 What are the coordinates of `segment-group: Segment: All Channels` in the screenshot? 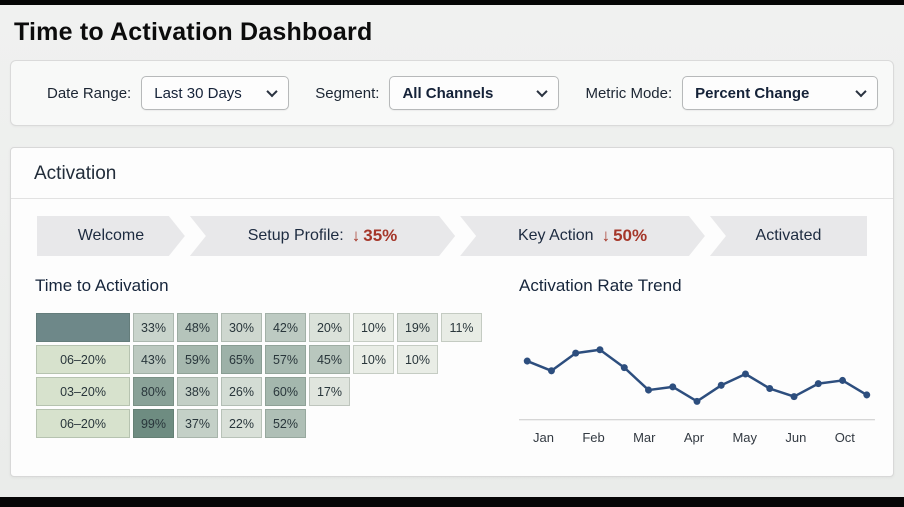 It's located at (437, 93).